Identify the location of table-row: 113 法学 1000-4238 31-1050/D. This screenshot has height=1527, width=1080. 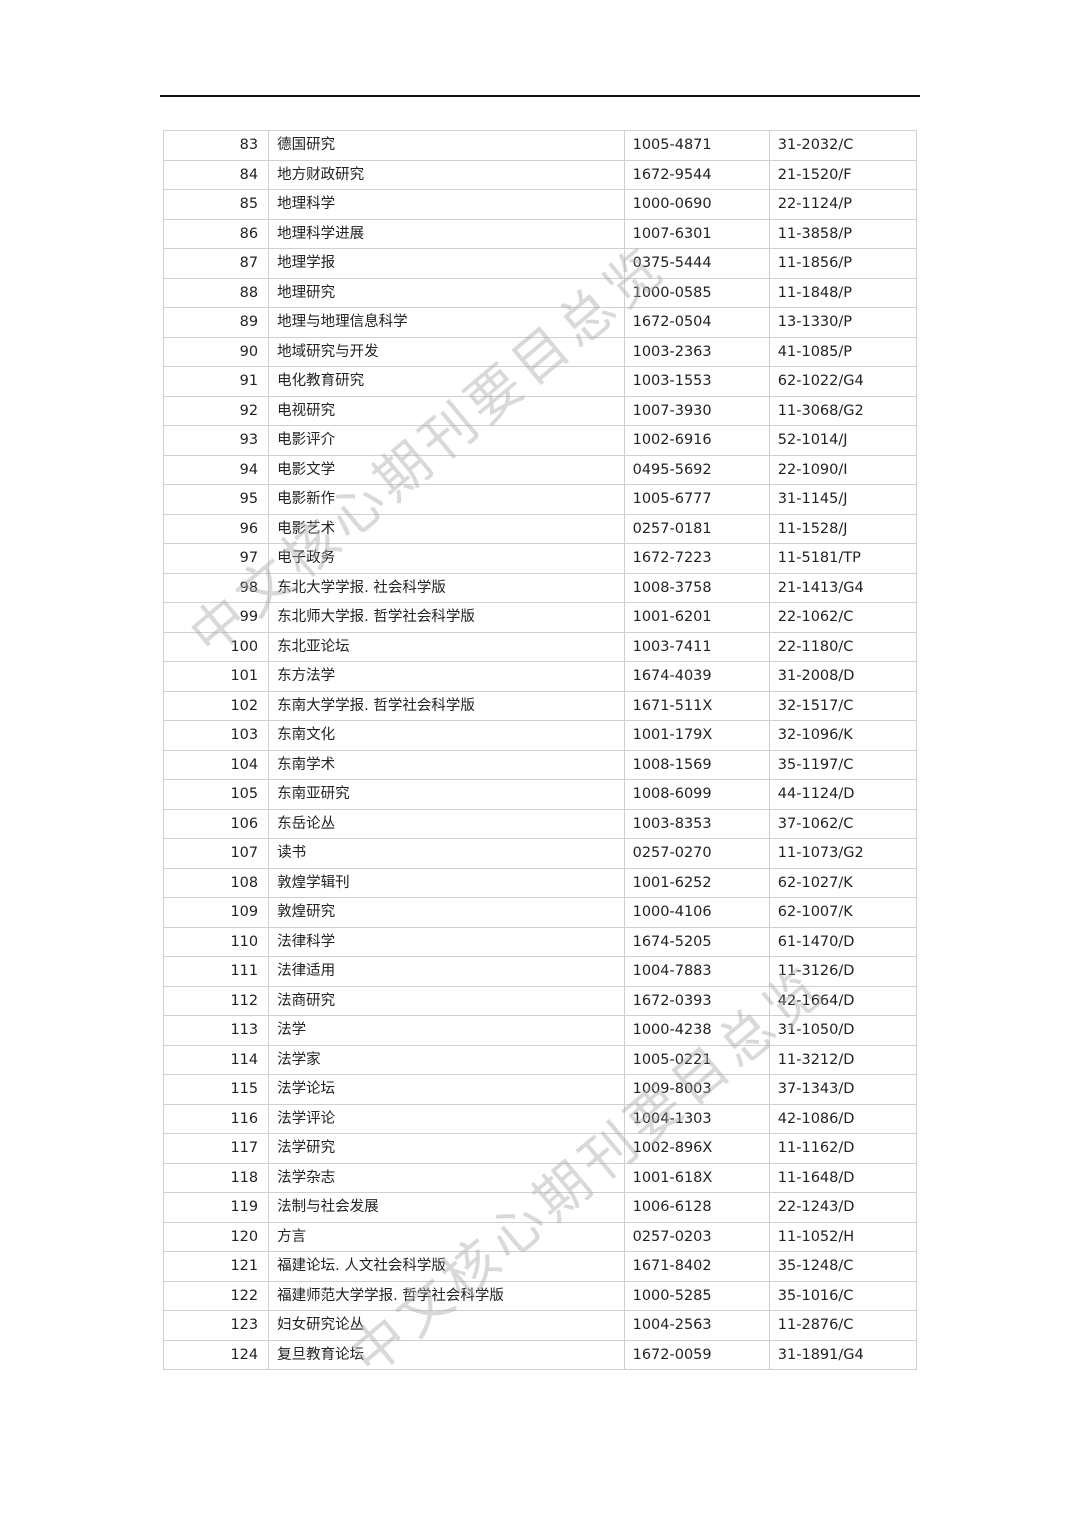
(540, 1030).